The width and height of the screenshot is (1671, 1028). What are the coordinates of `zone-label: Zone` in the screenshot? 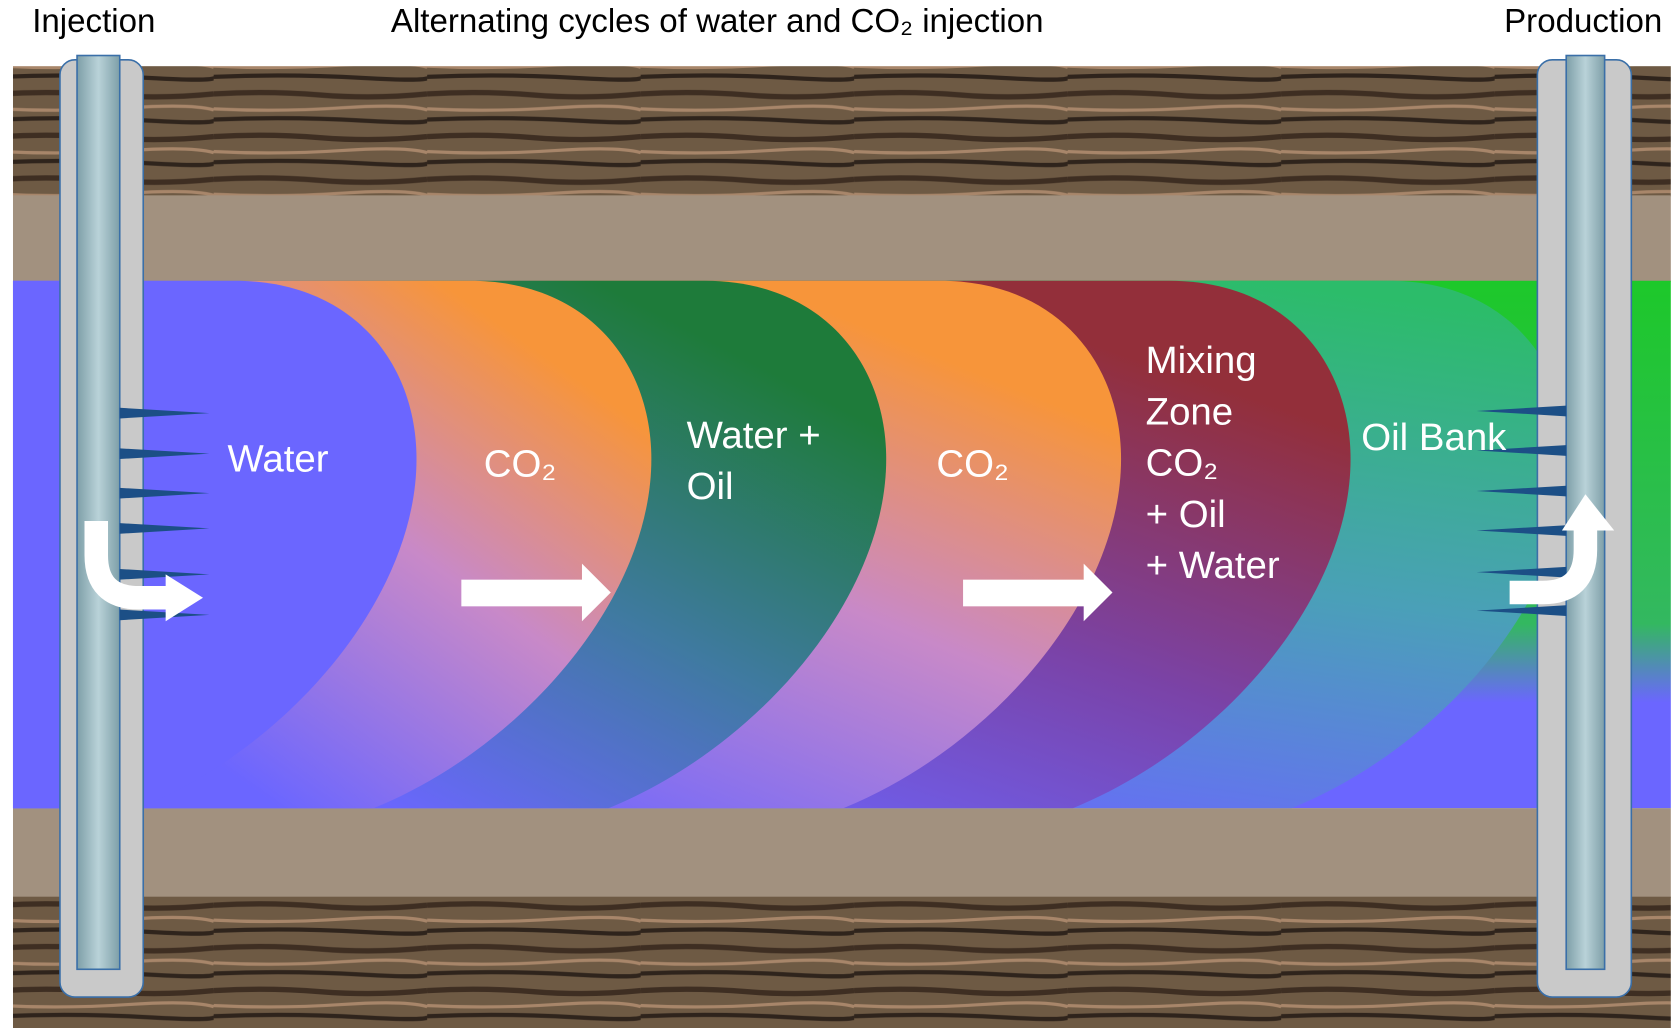 It's located at (1190, 411).